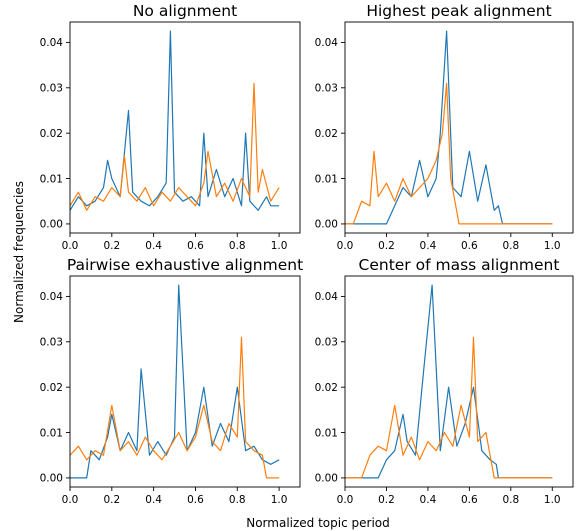  Describe the element at coordinates (185, 265) in the screenshot. I see `chart-title: Pairwise exhaustive alignment` at that location.